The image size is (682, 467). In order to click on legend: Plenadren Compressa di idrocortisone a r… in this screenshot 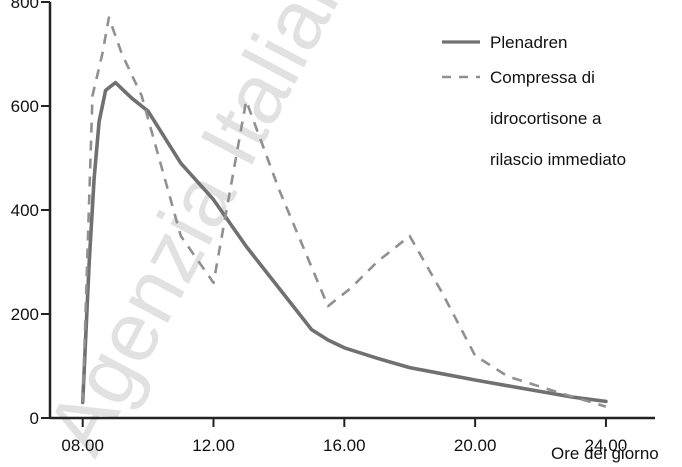, I will do `click(534, 101)`.